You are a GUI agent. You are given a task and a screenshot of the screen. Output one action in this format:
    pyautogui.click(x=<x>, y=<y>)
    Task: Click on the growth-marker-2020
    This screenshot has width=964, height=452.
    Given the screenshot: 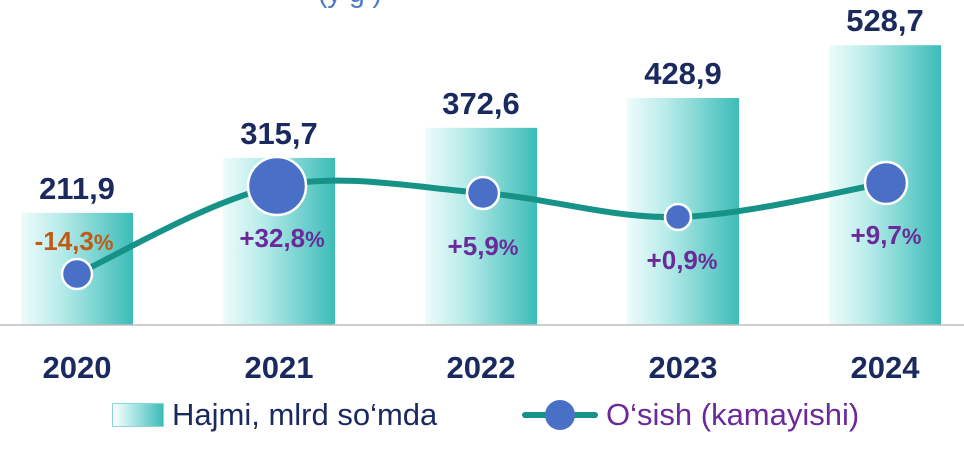 What is the action you would take?
    pyautogui.click(x=77, y=274)
    